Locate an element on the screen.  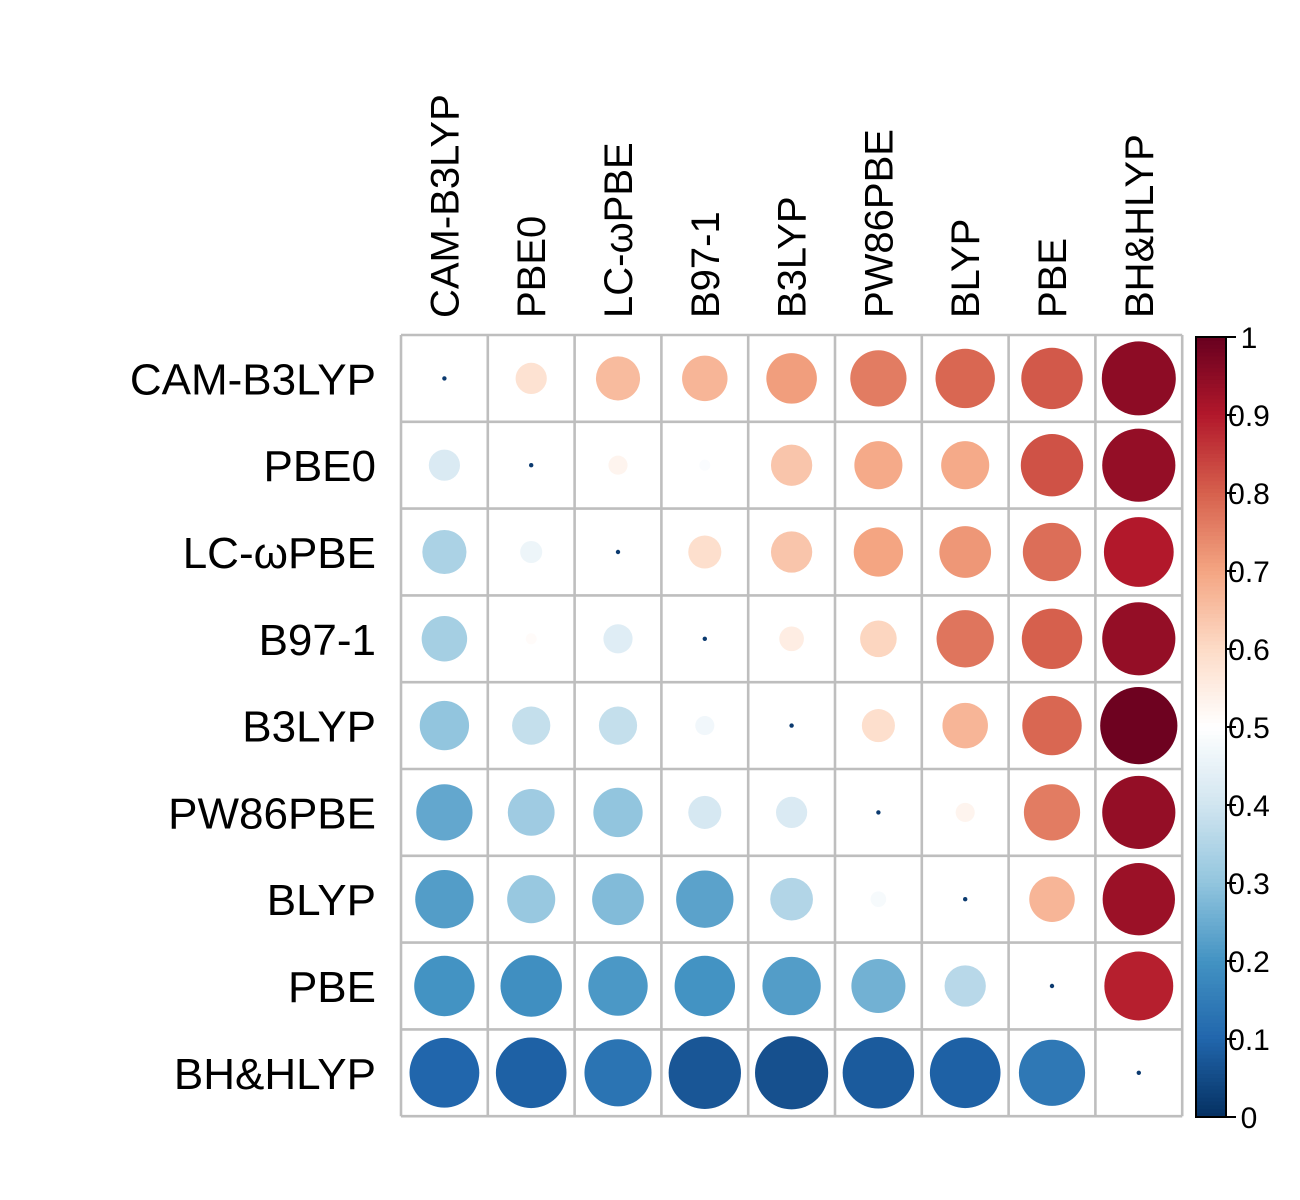
column-label: CAM-B3LYP is located at coordinates (445, 206).